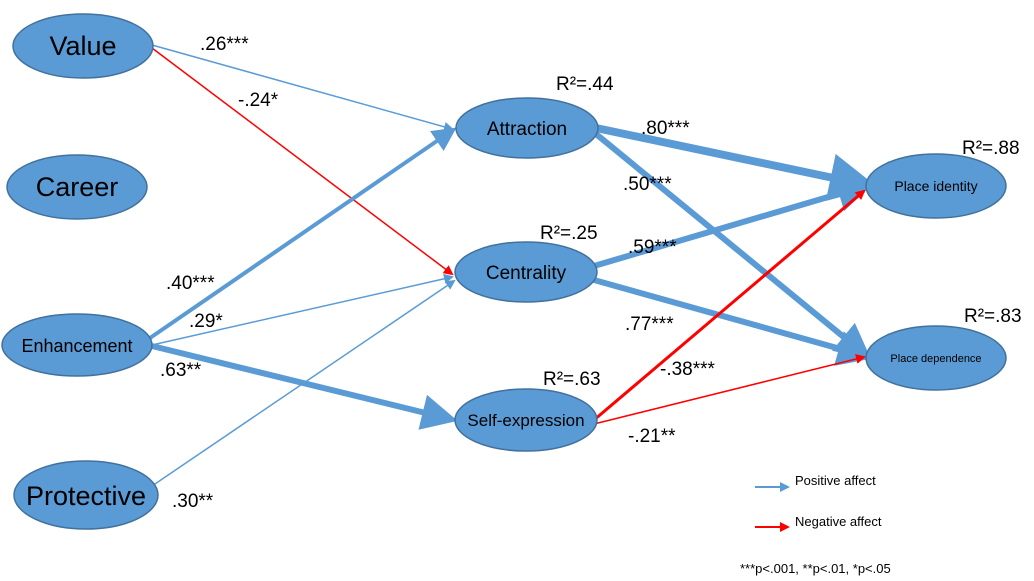 The width and height of the screenshot is (1034, 581). What do you see at coordinates (585, 84) in the screenshot?
I see `r2-attraction: R²=.44` at bounding box center [585, 84].